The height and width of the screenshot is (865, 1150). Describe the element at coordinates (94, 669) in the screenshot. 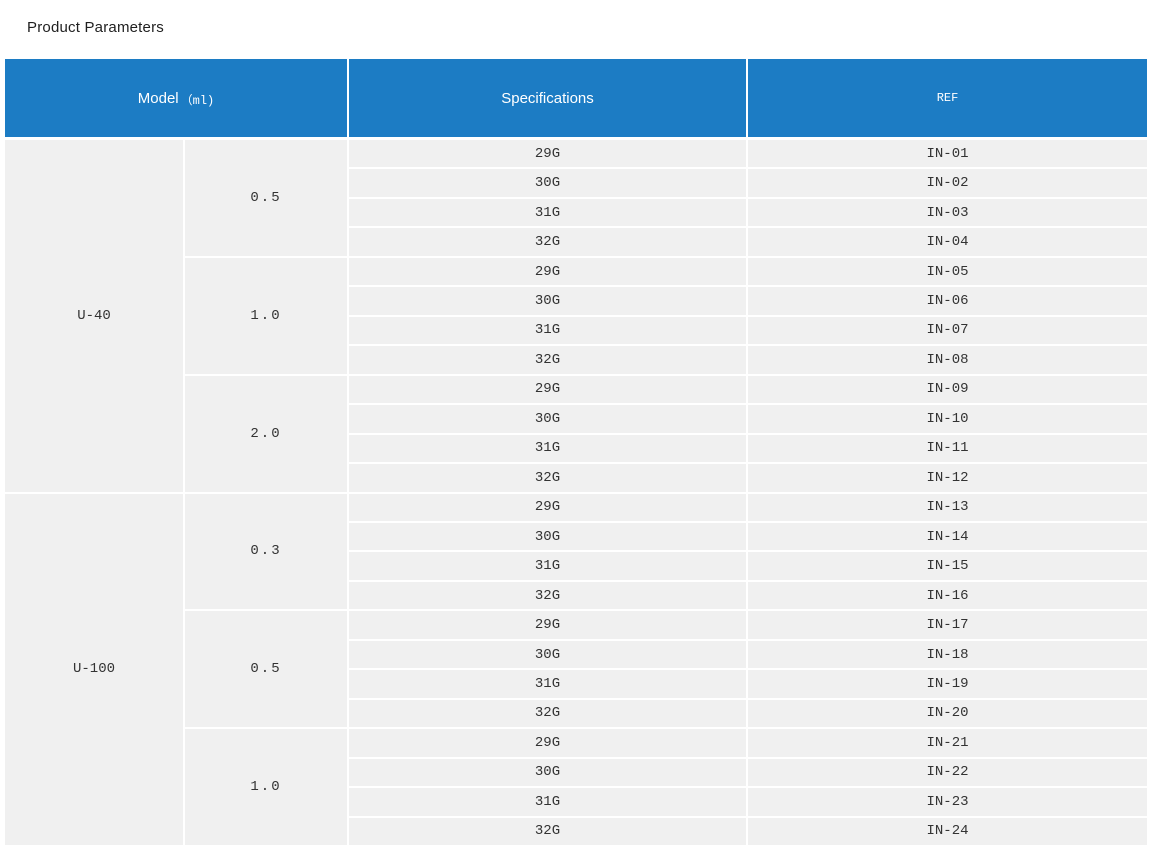

I see `model-cell: U-100` at that location.